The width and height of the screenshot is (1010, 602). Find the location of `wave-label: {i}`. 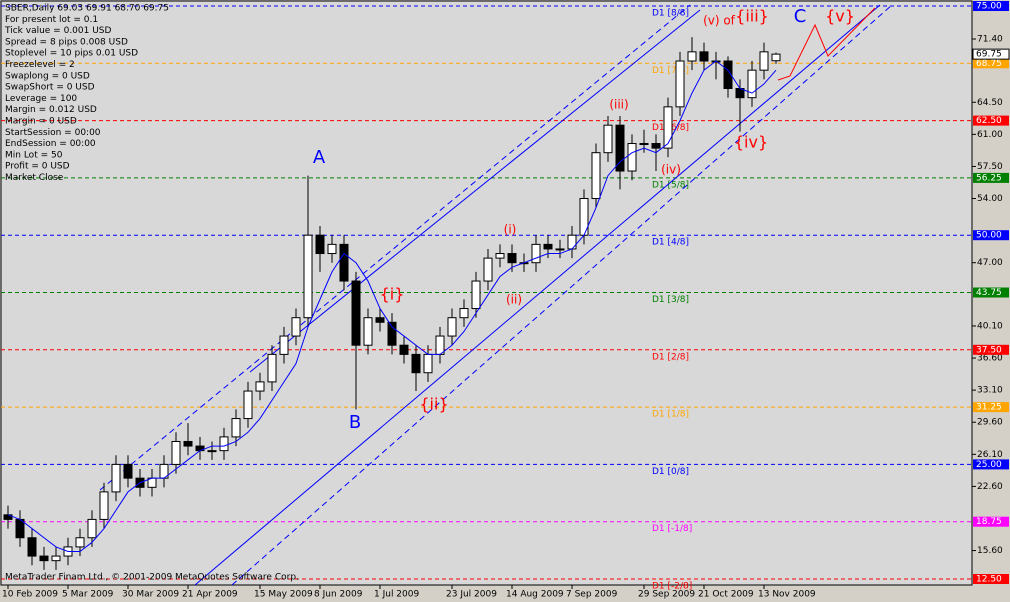

wave-label: {i} is located at coordinates (392, 294).